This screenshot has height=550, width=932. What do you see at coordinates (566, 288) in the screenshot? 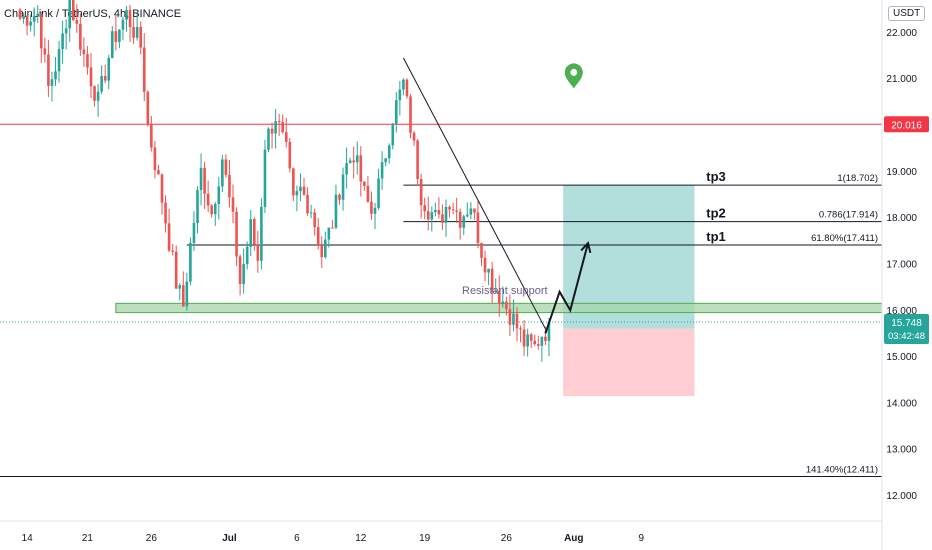
I see `projection-path` at bounding box center [566, 288].